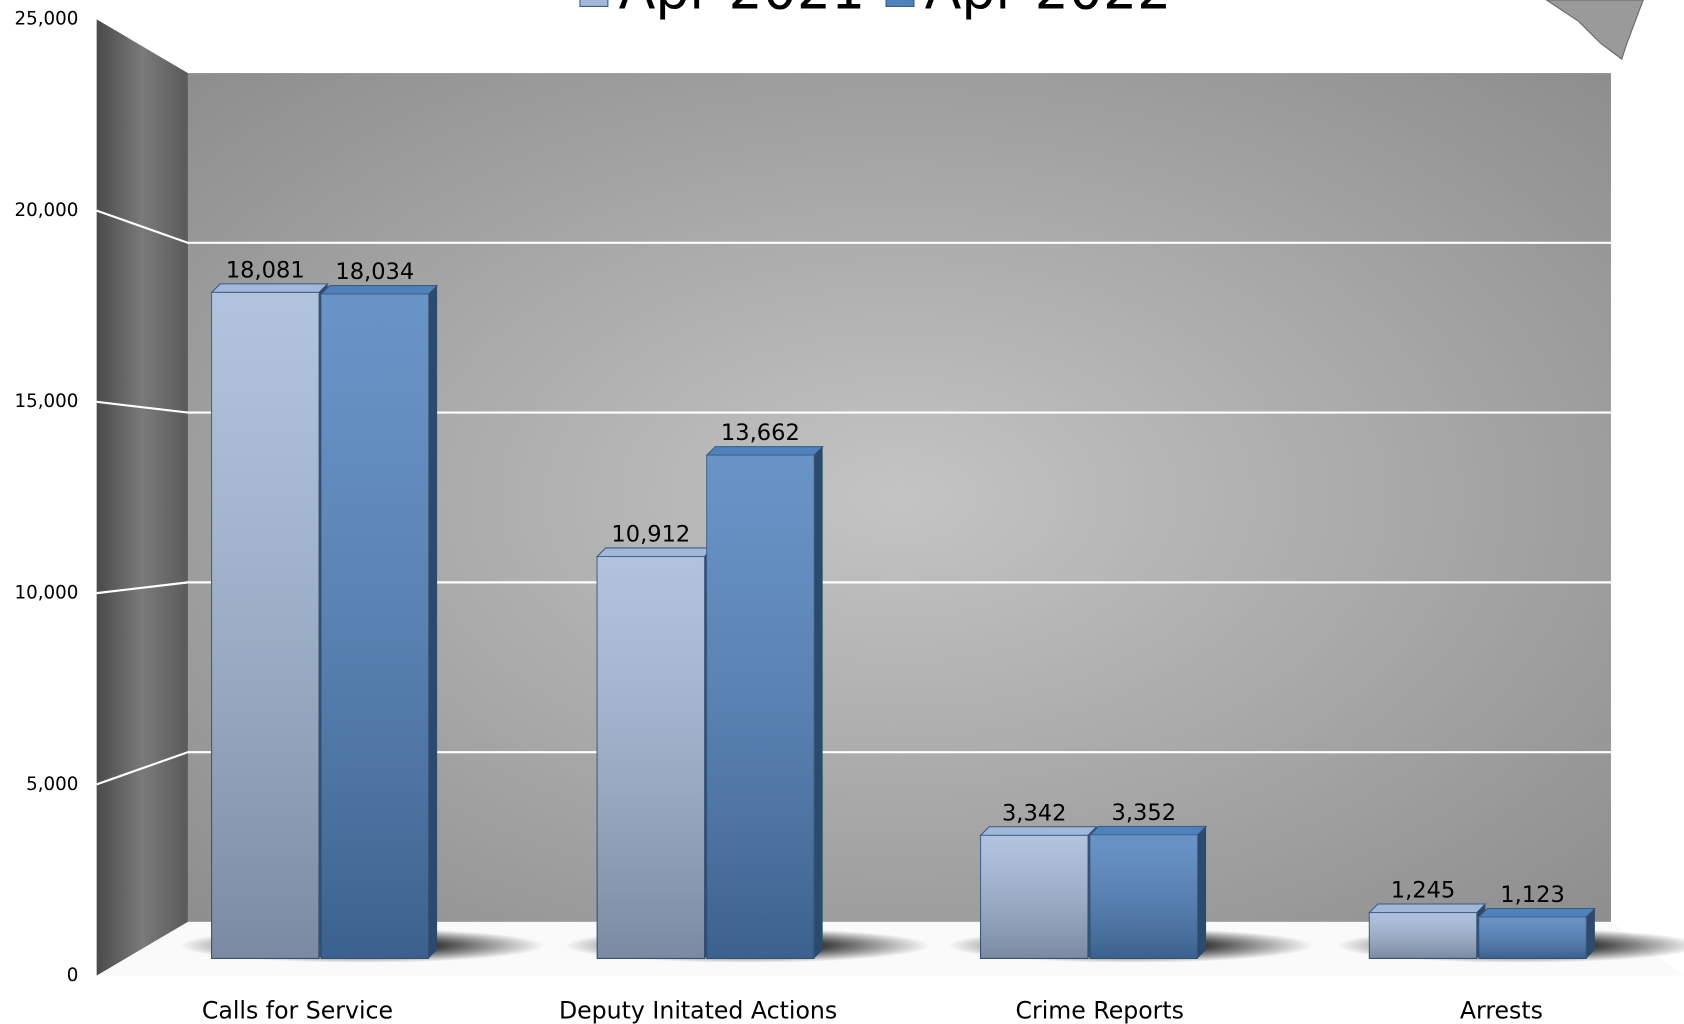  What do you see at coordinates (297, 1010) in the screenshot?
I see `x-tick-label: Calls for Service` at bounding box center [297, 1010].